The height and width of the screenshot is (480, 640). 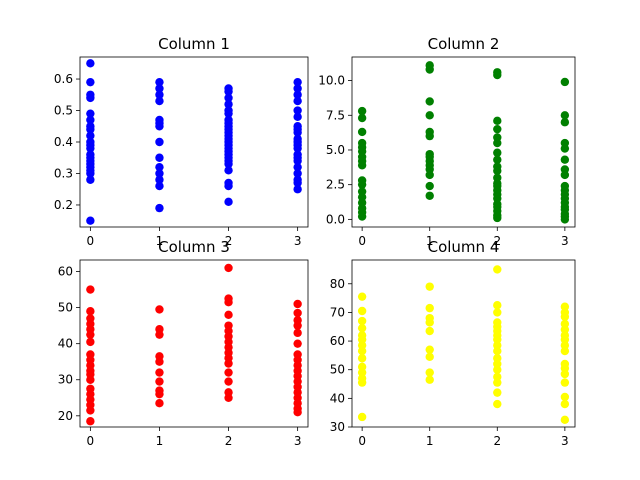 I want to click on y-tick-label: 0.2, so click(x=63, y=205).